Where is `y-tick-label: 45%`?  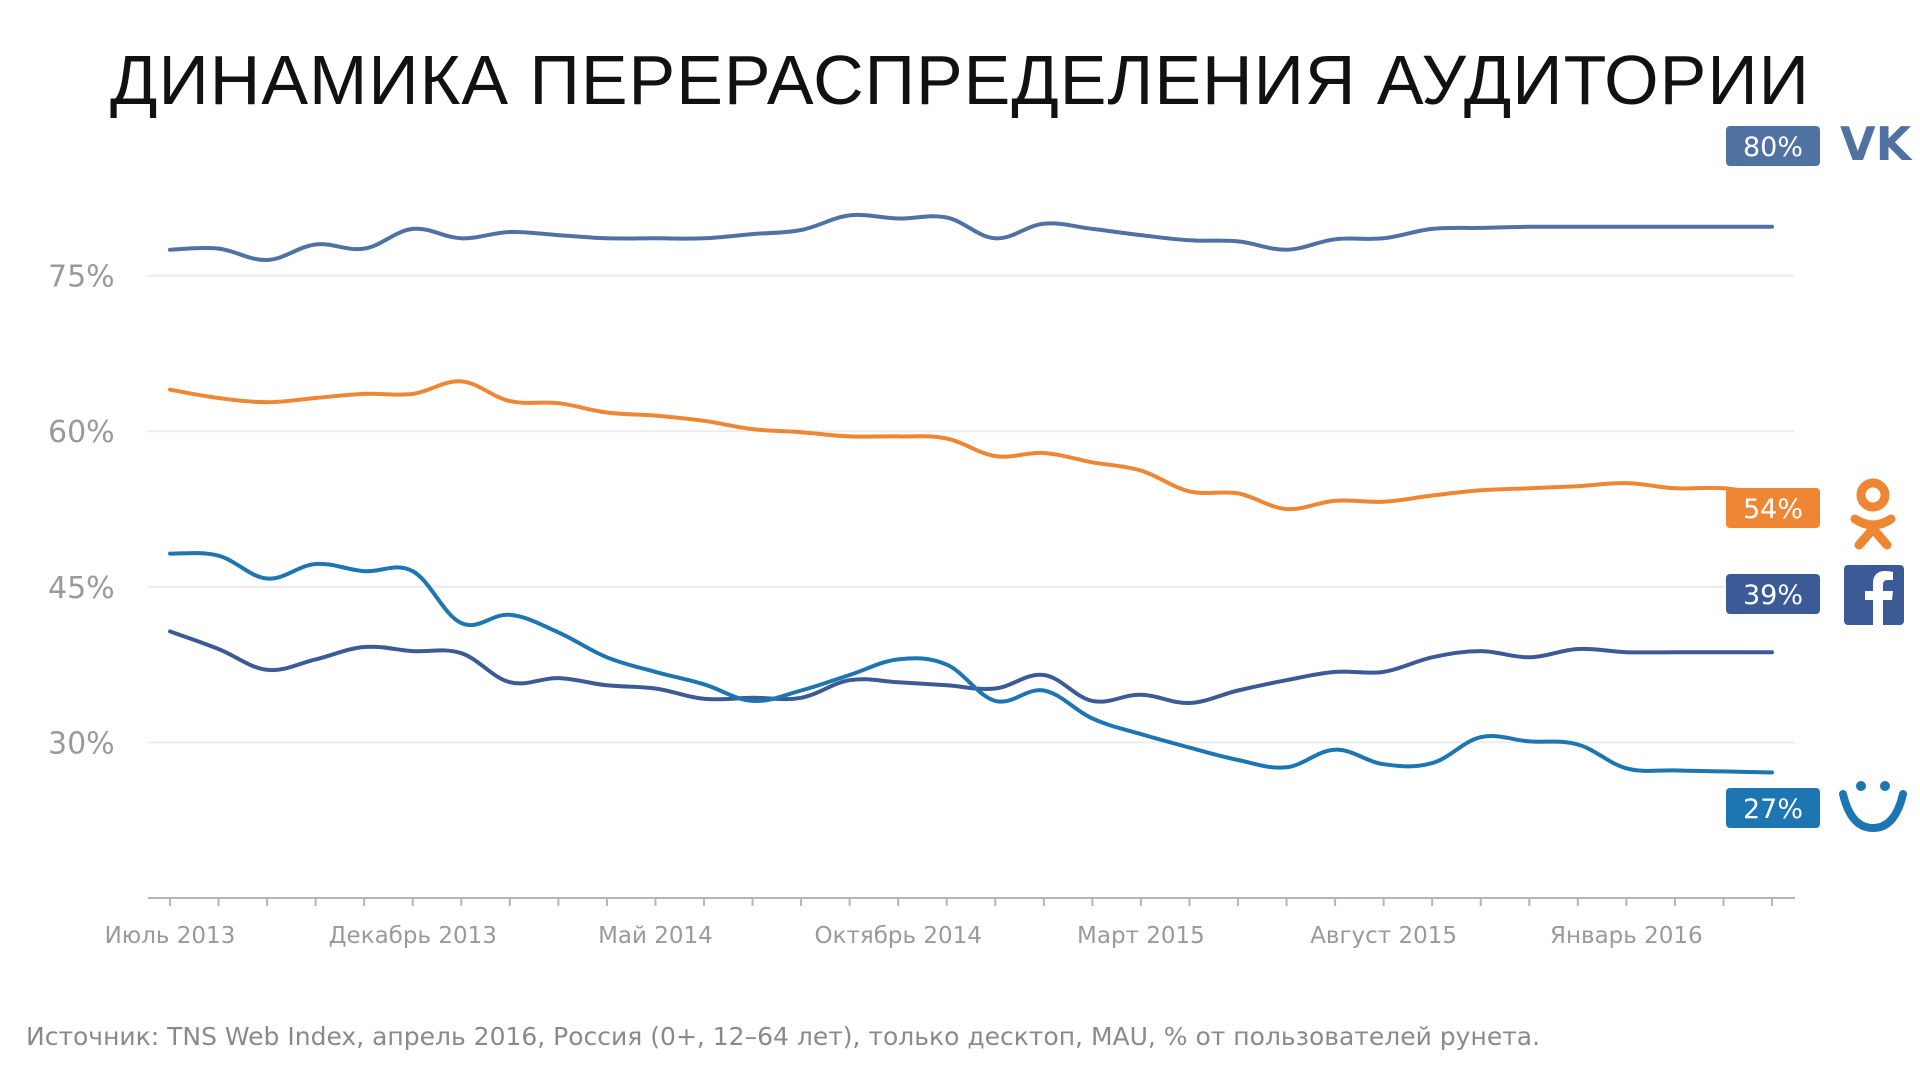 y-tick-label: 45% is located at coordinates (81, 588).